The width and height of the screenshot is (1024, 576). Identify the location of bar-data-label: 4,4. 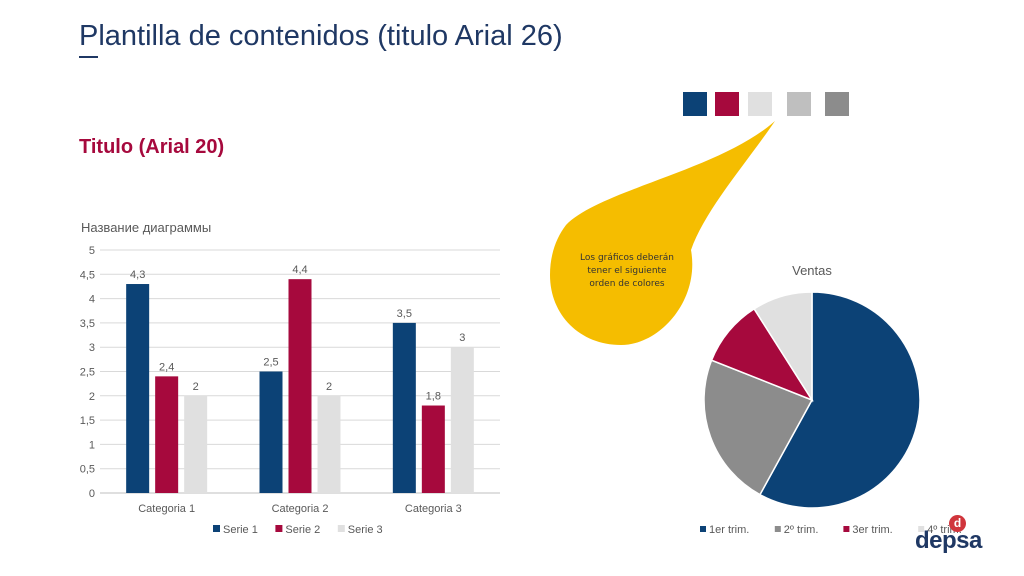
(299, 270).